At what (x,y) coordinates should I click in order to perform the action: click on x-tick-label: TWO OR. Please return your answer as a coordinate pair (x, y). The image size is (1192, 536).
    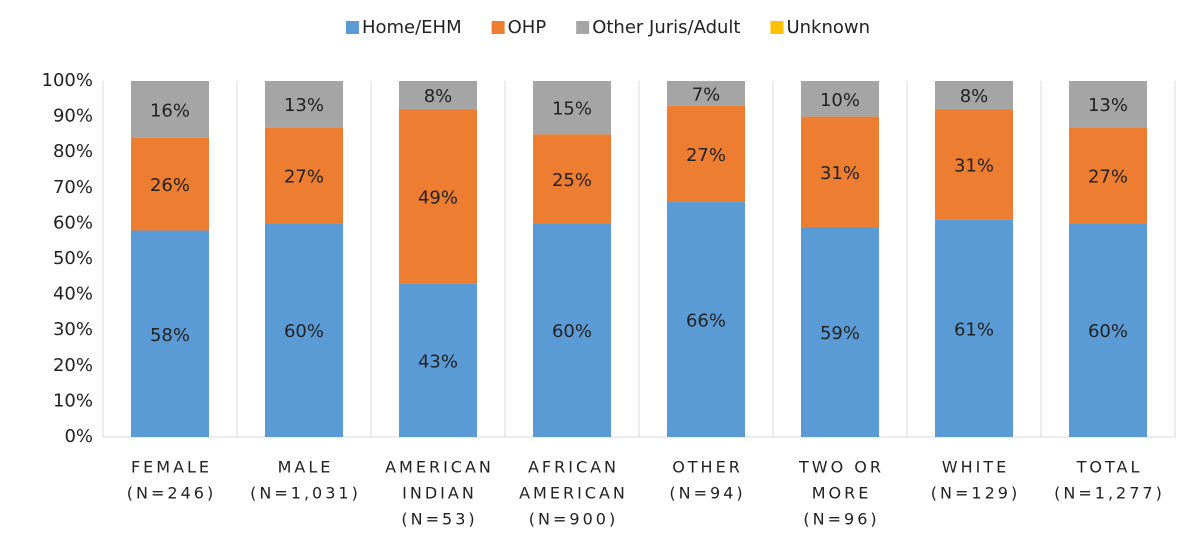
    Looking at the image, I should click on (841, 467).